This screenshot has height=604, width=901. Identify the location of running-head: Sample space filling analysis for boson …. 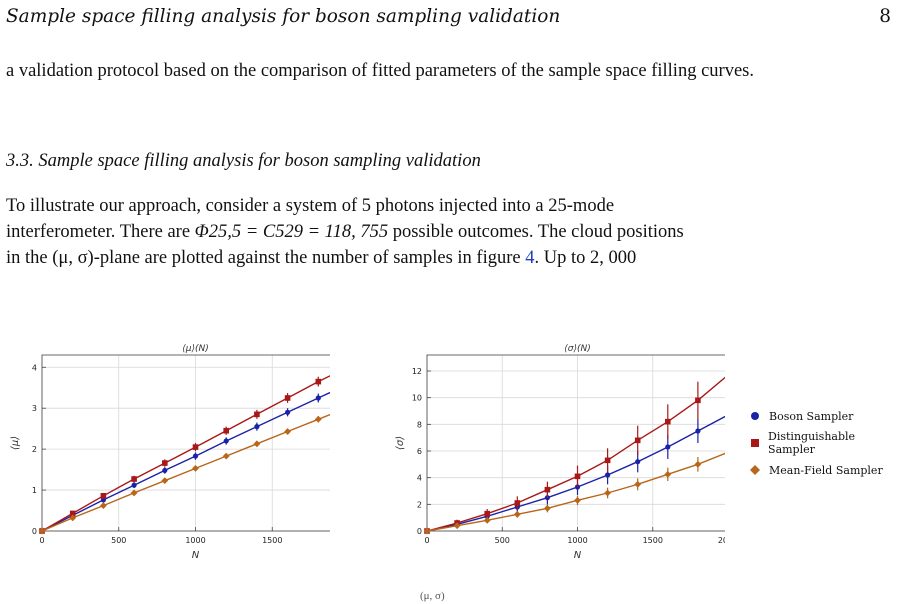
(448, 18).